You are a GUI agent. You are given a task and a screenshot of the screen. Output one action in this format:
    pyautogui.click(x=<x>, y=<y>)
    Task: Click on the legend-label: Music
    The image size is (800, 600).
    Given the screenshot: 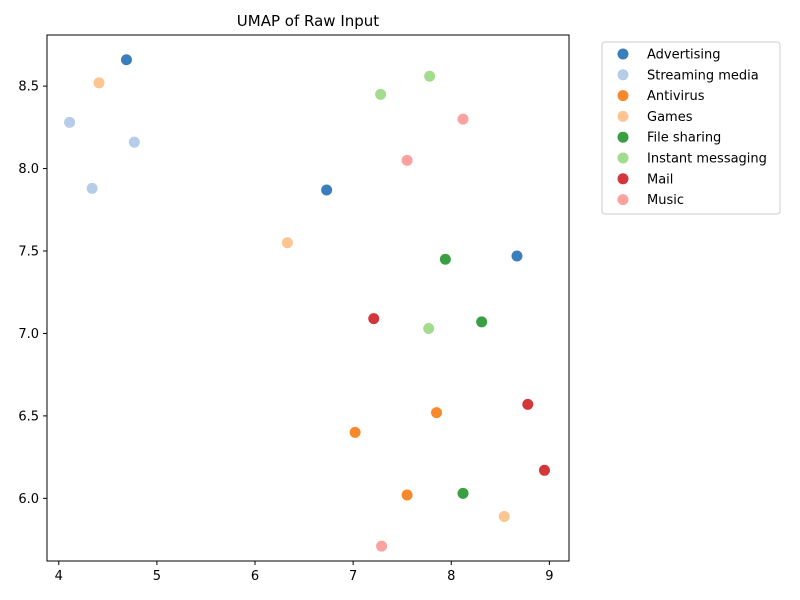 What is the action you would take?
    pyautogui.click(x=665, y=200)
    